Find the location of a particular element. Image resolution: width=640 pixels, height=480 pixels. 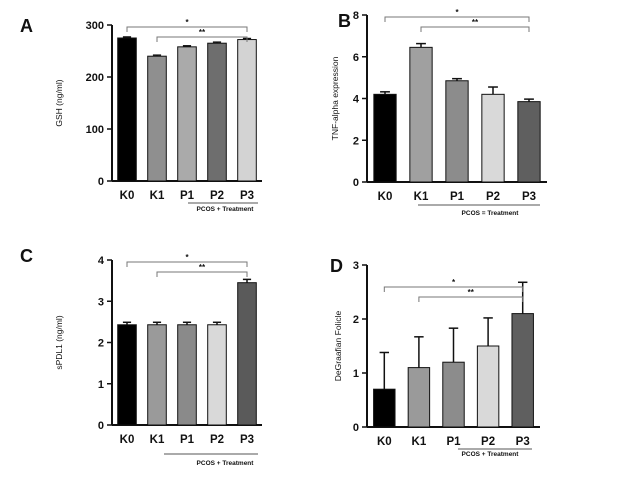

y-axis-label: GSH (ng/ml) is located at coordinates (59, 102).